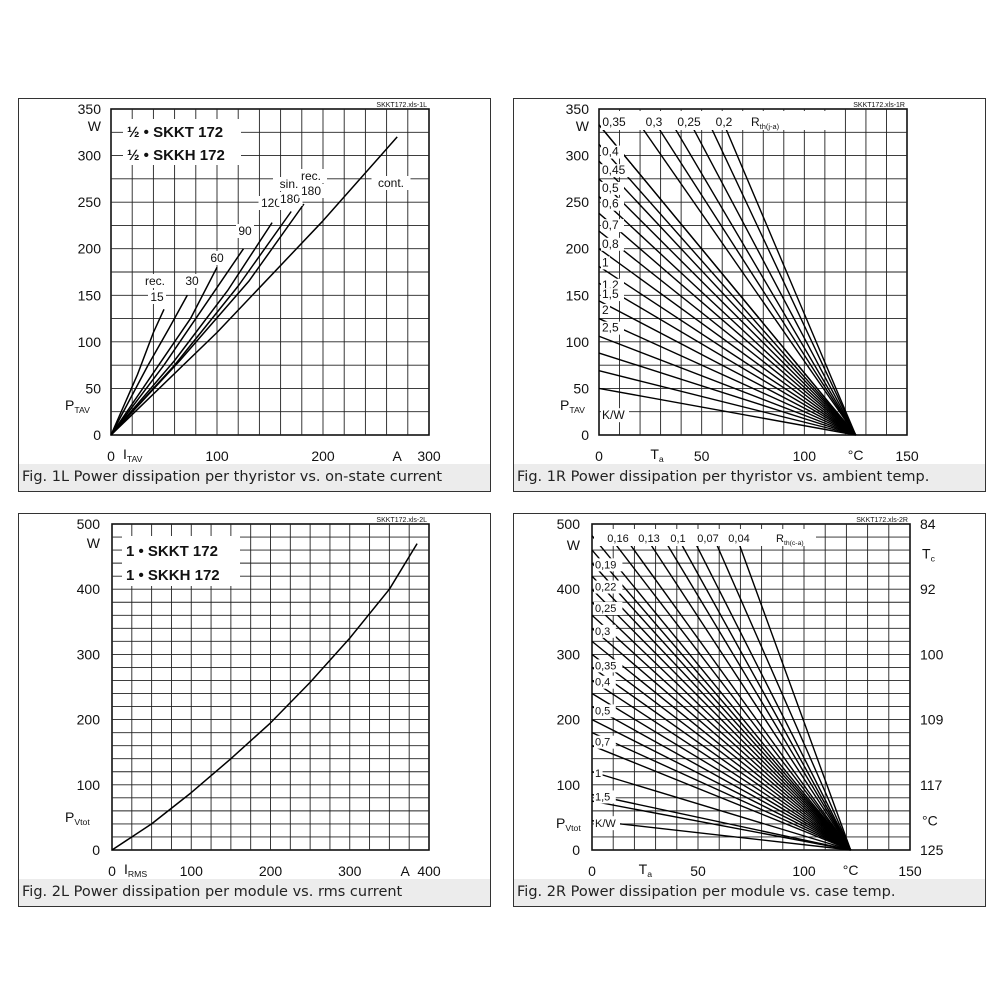 This screenshot has height=1000, width=1000. What do you see at coordinates (610, 204) in the screenshot?
I see `chart-1r-left-label: 0,6` at bounding box center [610, 204].